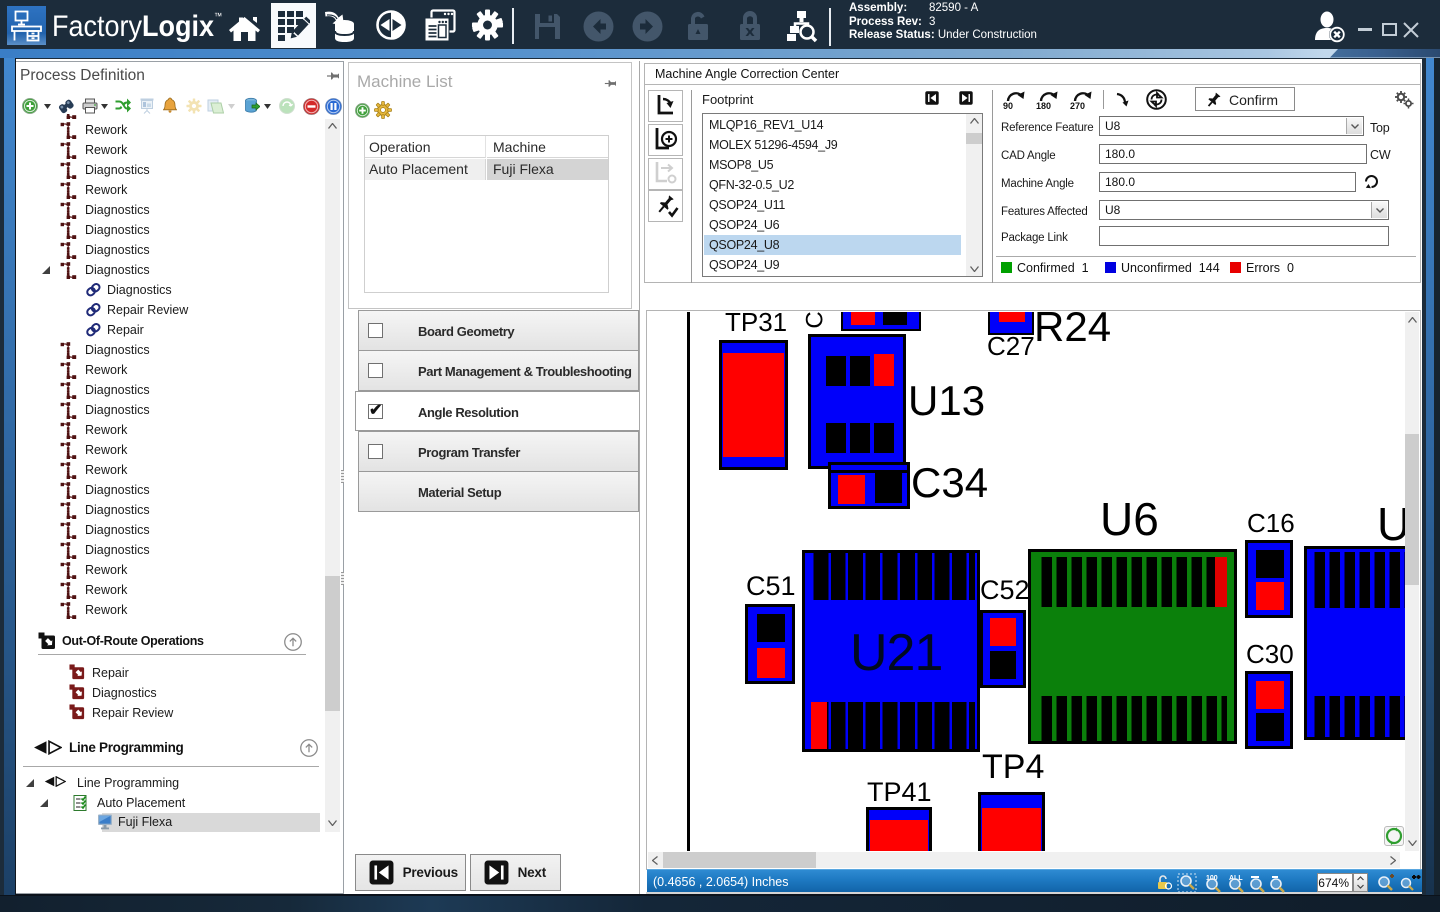  I want to click on svg-text: 180, so click(1043, 105).